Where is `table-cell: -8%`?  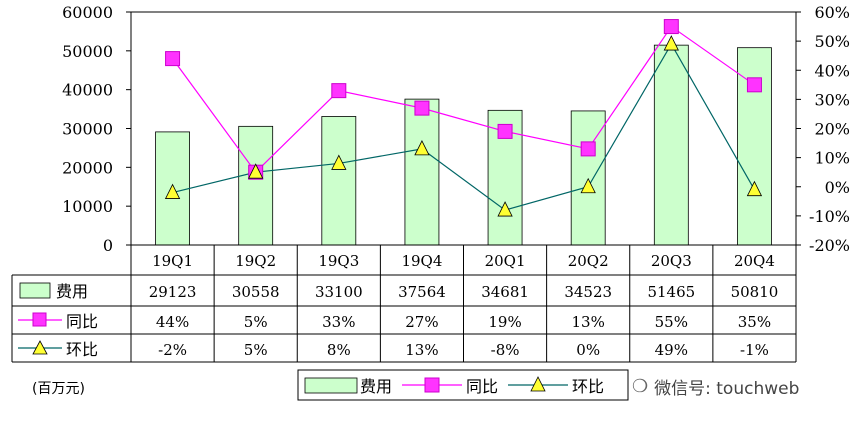
table-cell: -8% is located at coordinates (505, 350).